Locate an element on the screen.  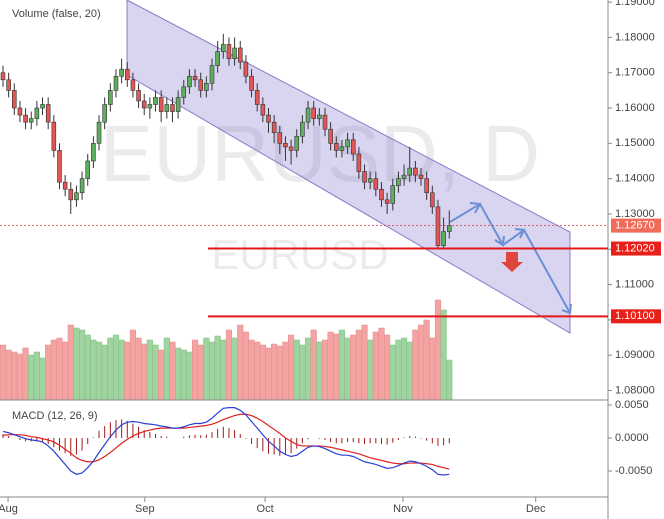
y-tick-label: 1.13000 is located at coordinates (635, 214).